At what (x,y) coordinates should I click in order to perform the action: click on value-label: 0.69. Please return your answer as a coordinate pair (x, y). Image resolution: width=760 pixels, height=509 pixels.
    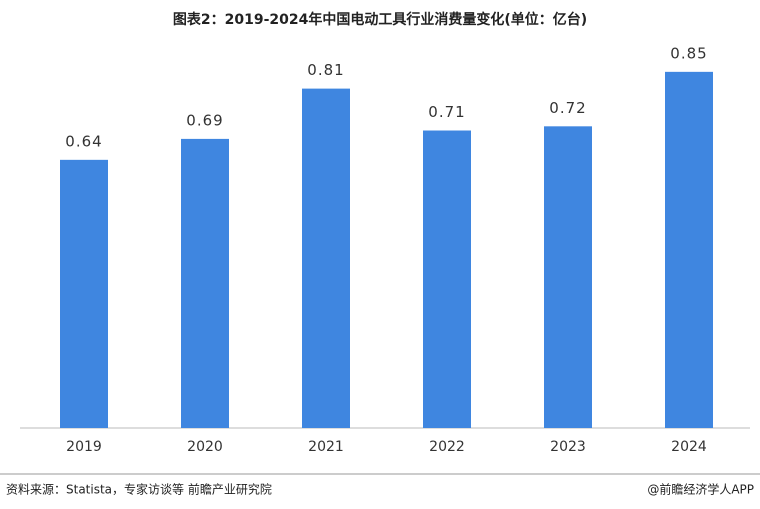
    Looking at the image, I should click on (204, 120).